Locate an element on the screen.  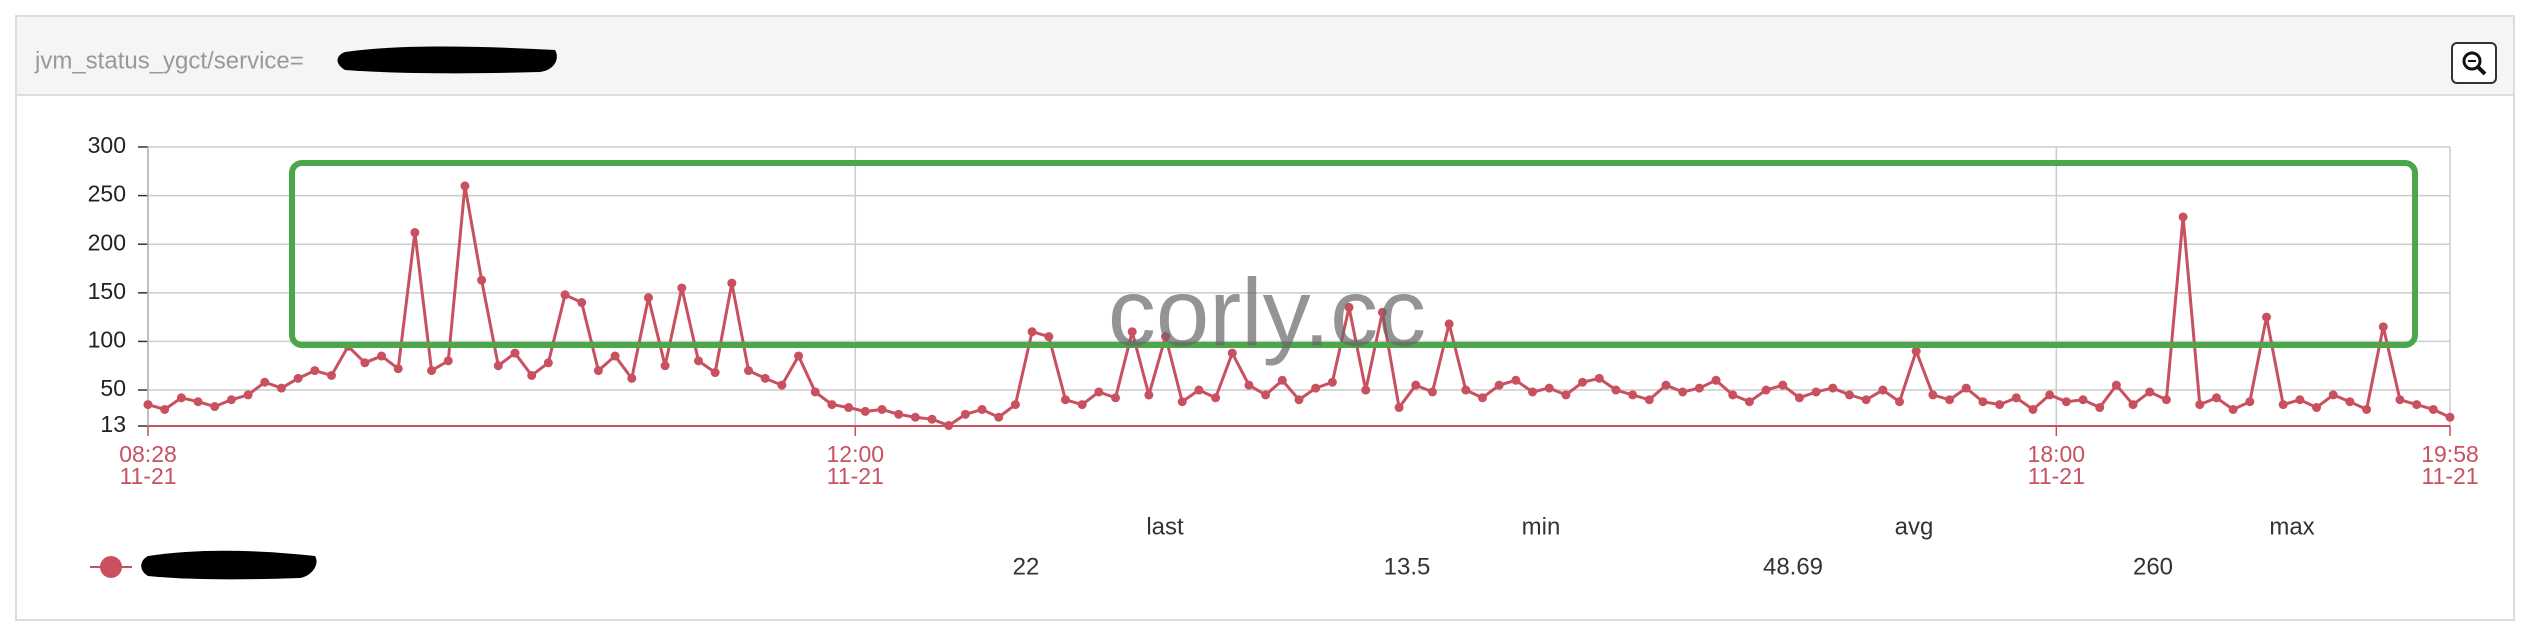
stat-header: last is located at coordinates (1165, 526).